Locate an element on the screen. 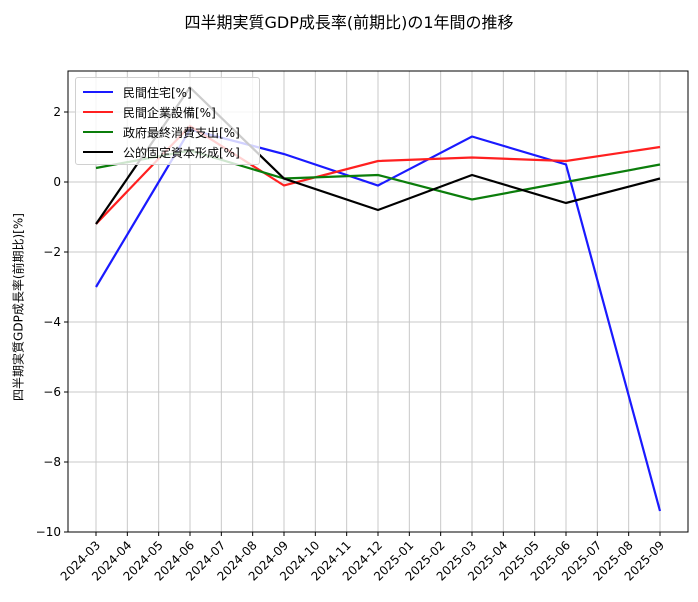  y-tick-label: 2 is located at coordinates (57, 112).